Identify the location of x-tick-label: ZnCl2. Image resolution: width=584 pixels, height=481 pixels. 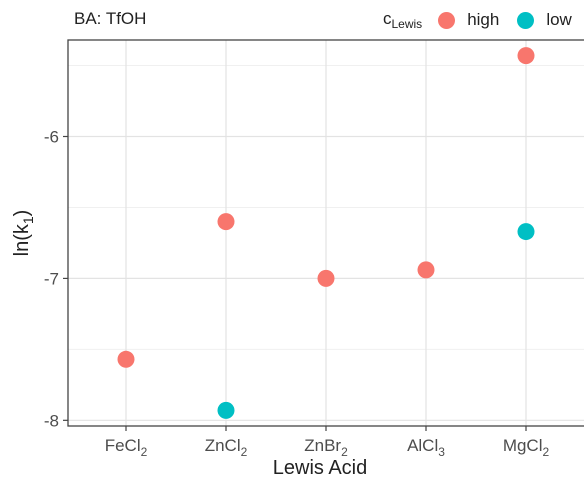
(226, 447).